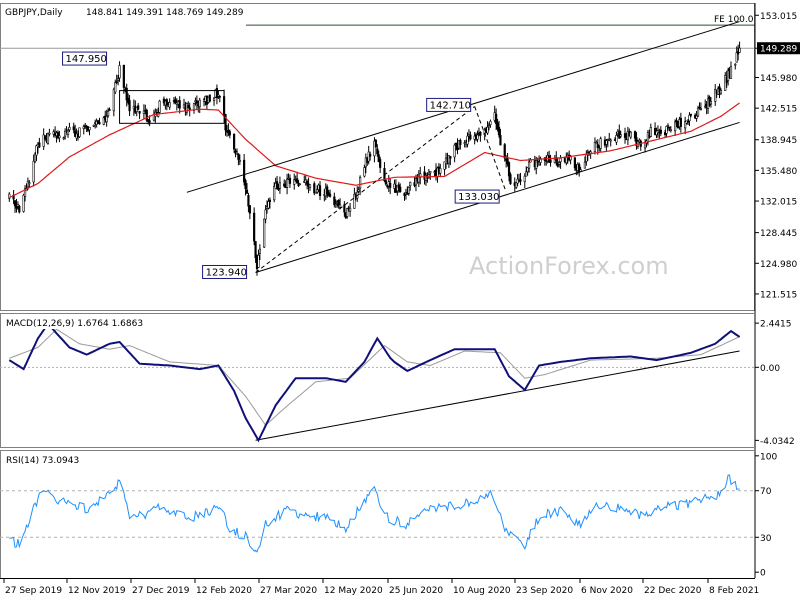  What do you see at coordinates (734, 20) in the screenshot?
I see `fe-label: FE 100.0` at bounding box center [734, 20].